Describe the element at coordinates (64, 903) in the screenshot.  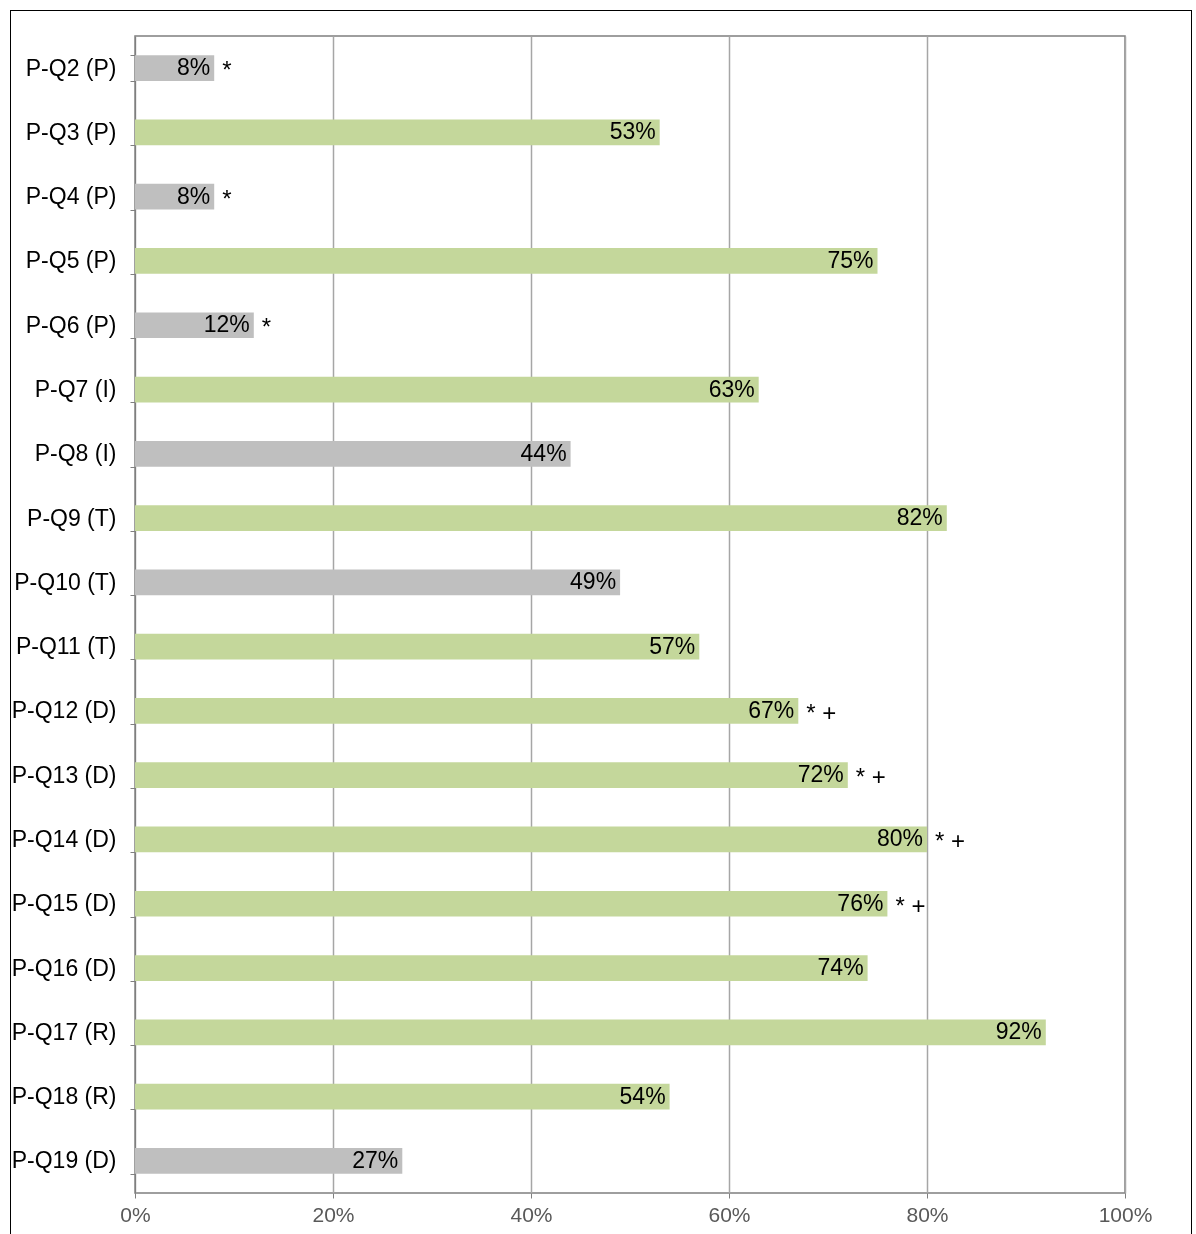
I see `y-tick-label: P-Q15 (D)` at that location.